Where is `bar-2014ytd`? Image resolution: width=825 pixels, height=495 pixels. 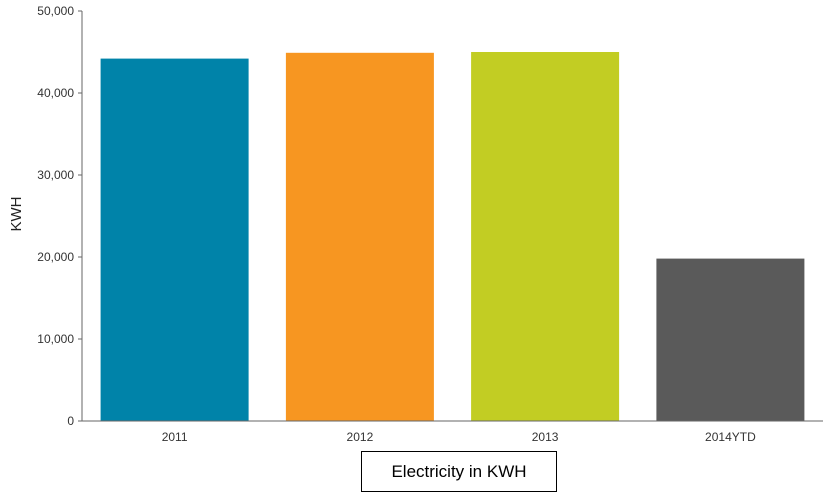
bar-2014ytd is located at coordinates (730, 339).